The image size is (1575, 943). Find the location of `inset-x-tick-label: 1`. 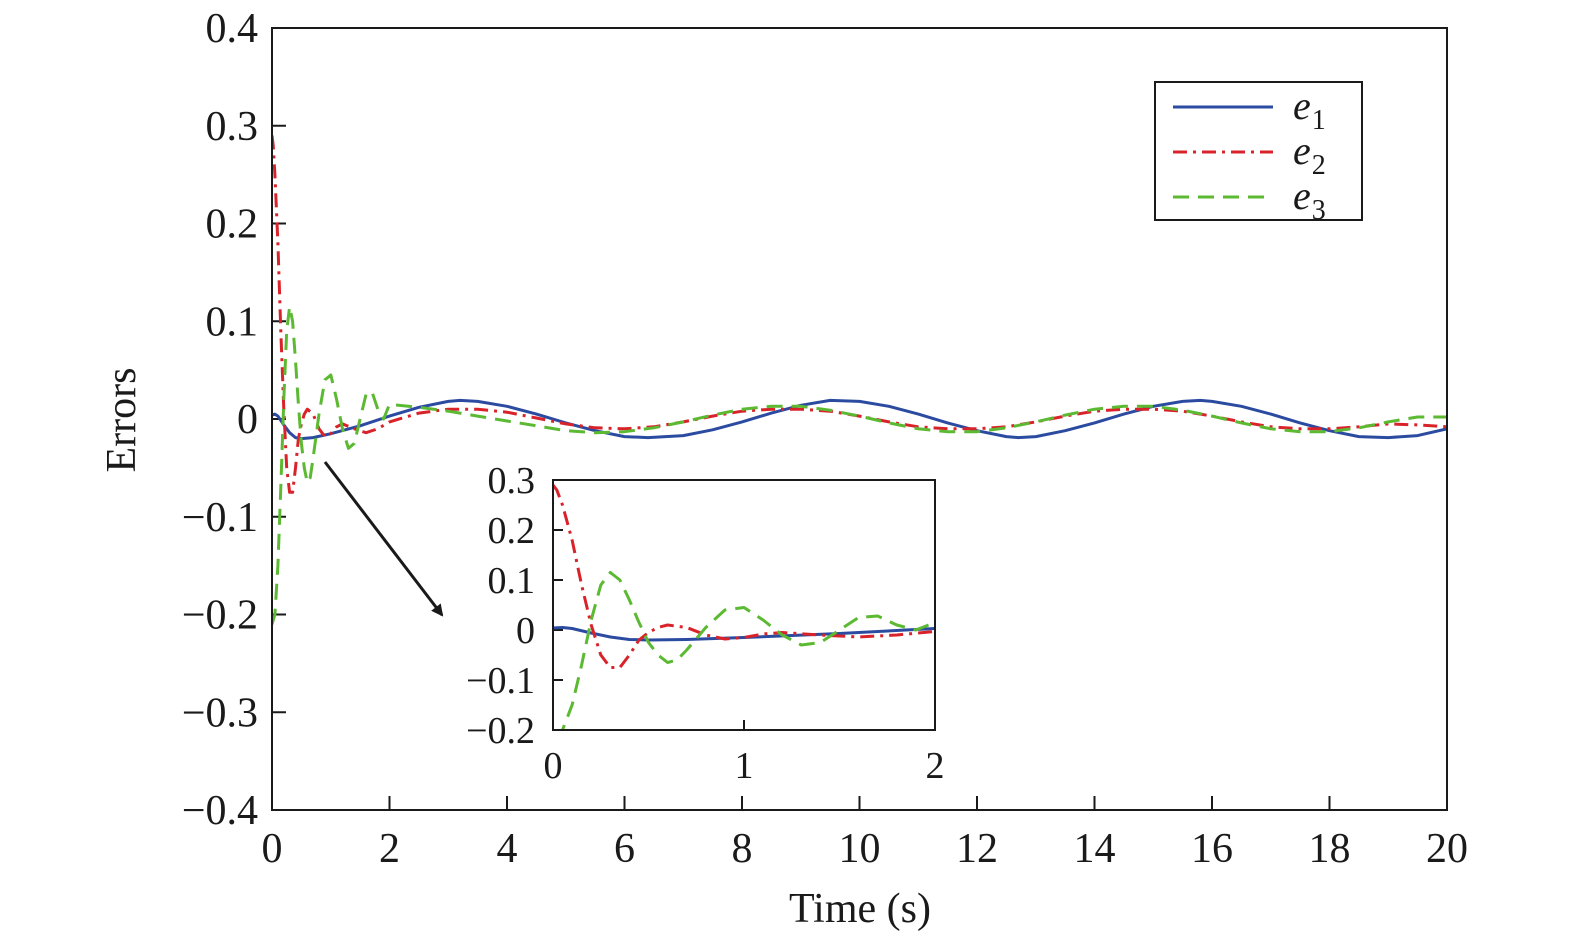

inset-x-tick-label: 1 is located at coordinates (744, 766).